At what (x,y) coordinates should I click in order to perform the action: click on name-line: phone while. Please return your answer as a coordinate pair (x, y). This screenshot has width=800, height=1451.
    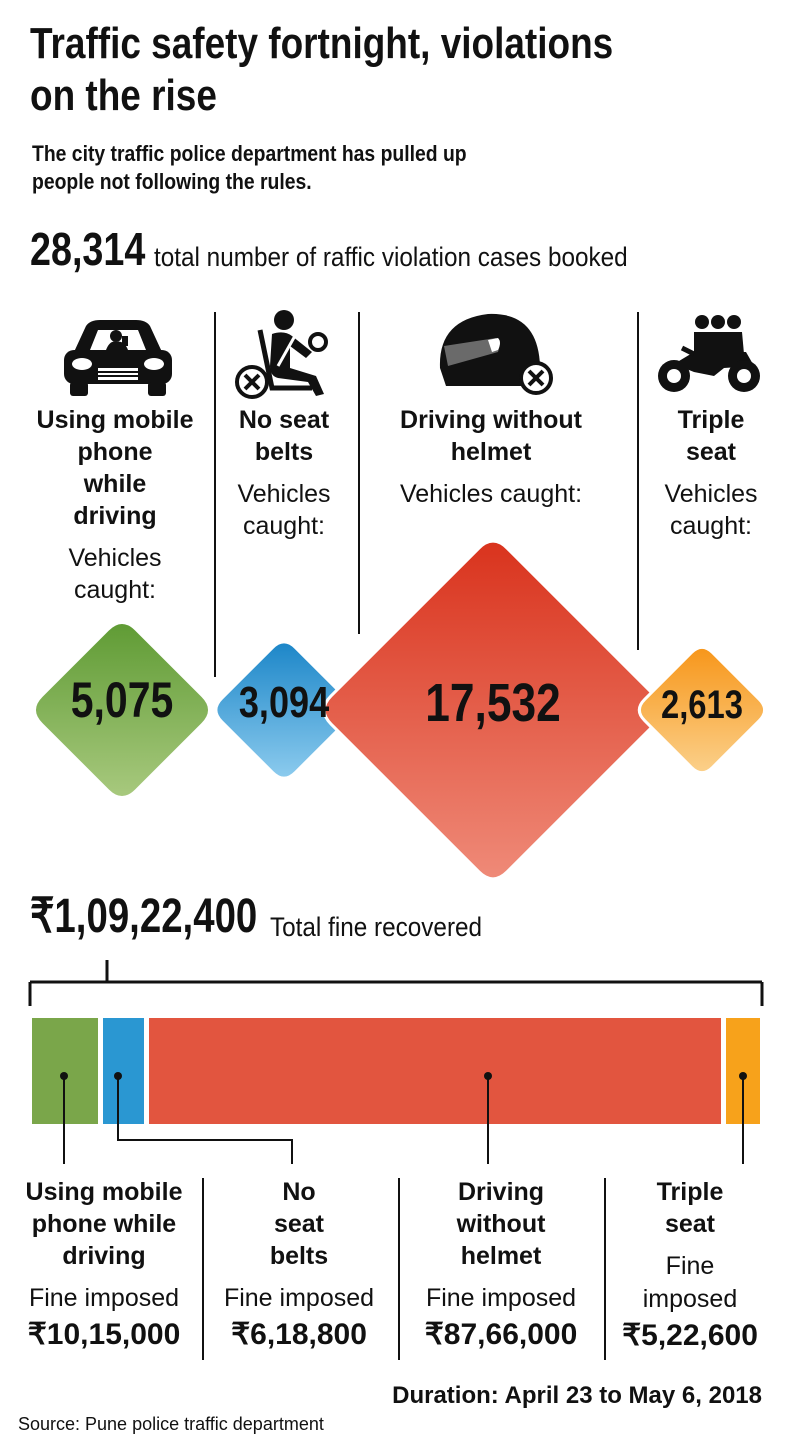
    Looking at the image, I should click on (104, 1224).